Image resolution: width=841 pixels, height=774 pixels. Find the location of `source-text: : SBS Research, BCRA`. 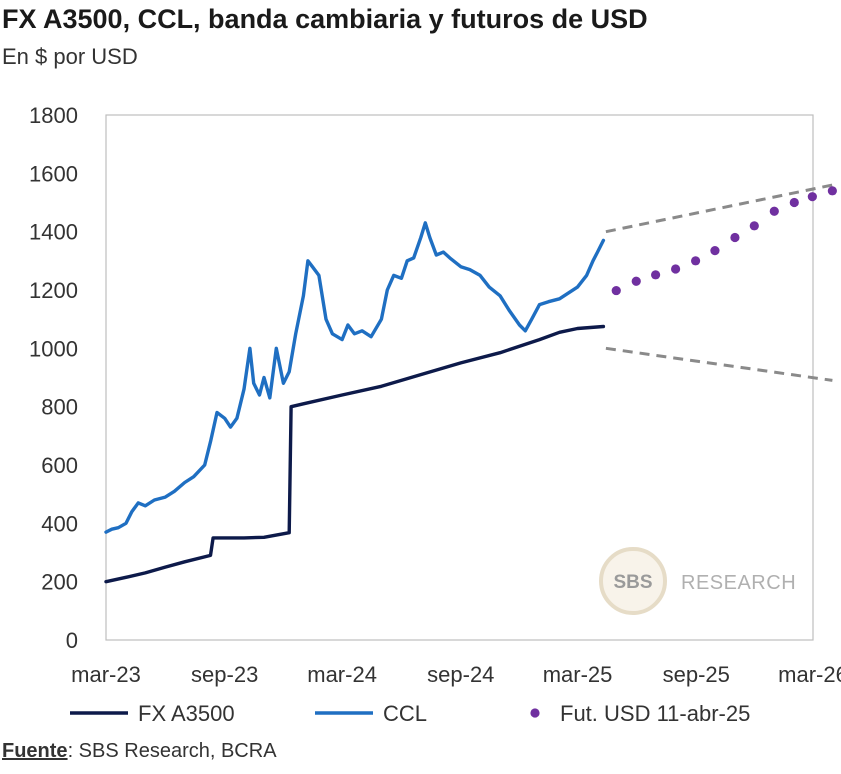

source-text: : SBS Research, BCRA is located at coordinates (172, 751).